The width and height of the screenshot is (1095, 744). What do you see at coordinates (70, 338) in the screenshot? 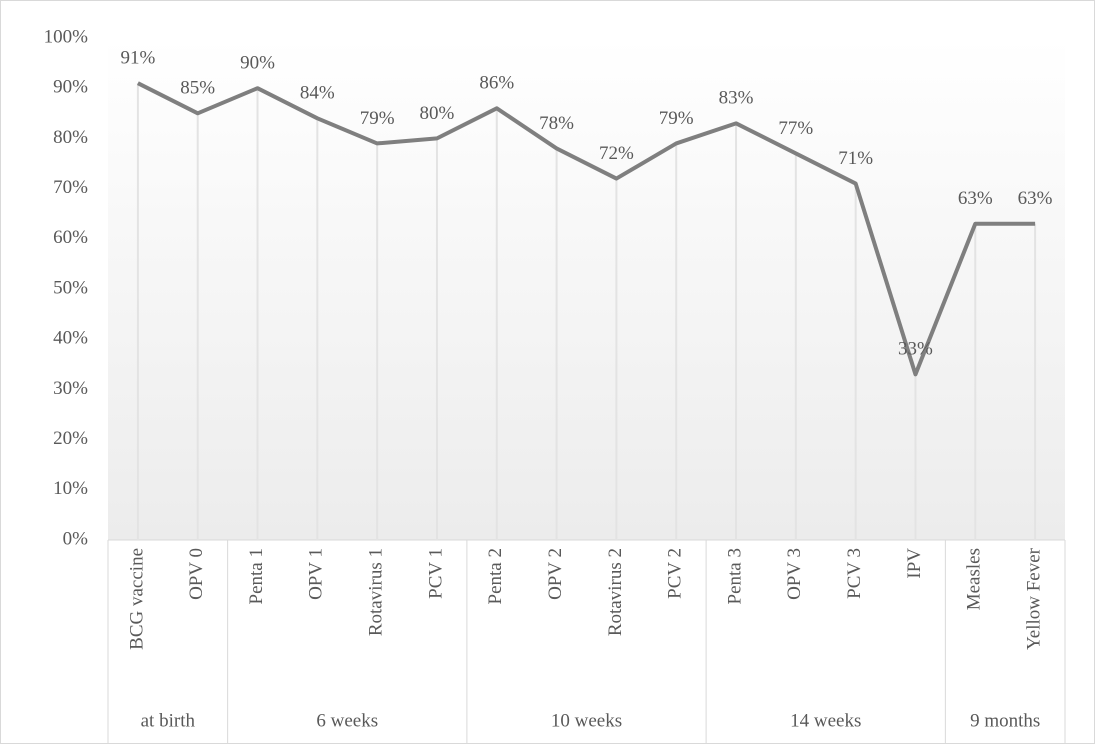
I see `y-tick-label: 40%` at bounding box center [70, 338].